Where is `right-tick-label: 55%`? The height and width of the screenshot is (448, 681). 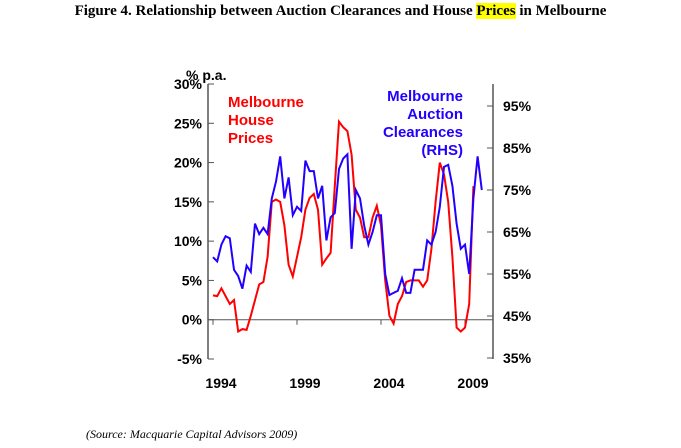
right-tick-label: 55% is located at coordinates (517, 274).